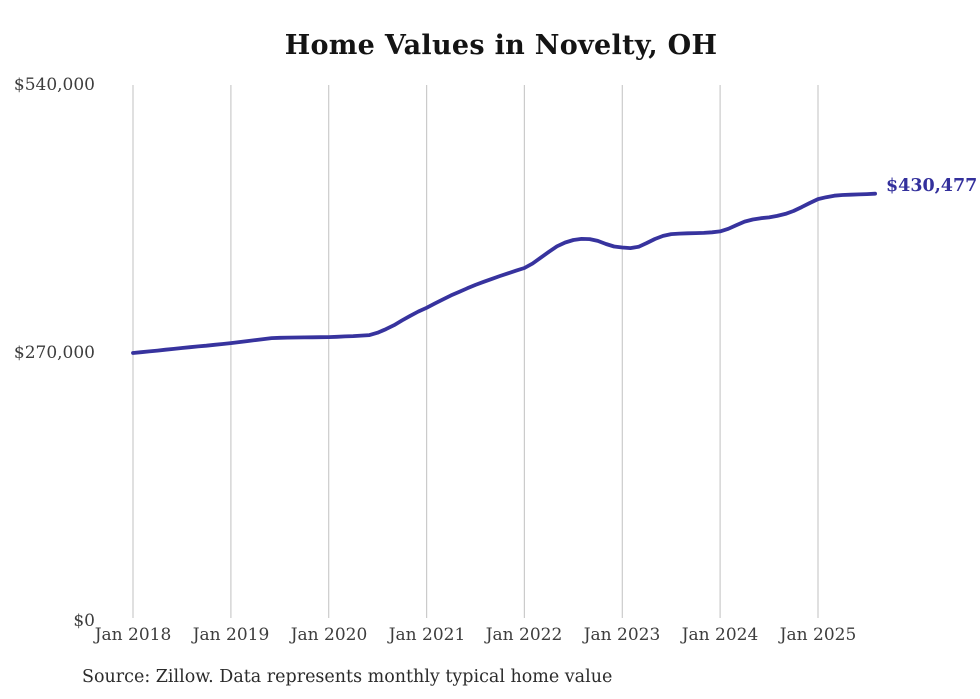  What do you see at coordinates (84, 621) in the screenshot?
I see `y-tick-0: $0` at bounding box center [84, 621].